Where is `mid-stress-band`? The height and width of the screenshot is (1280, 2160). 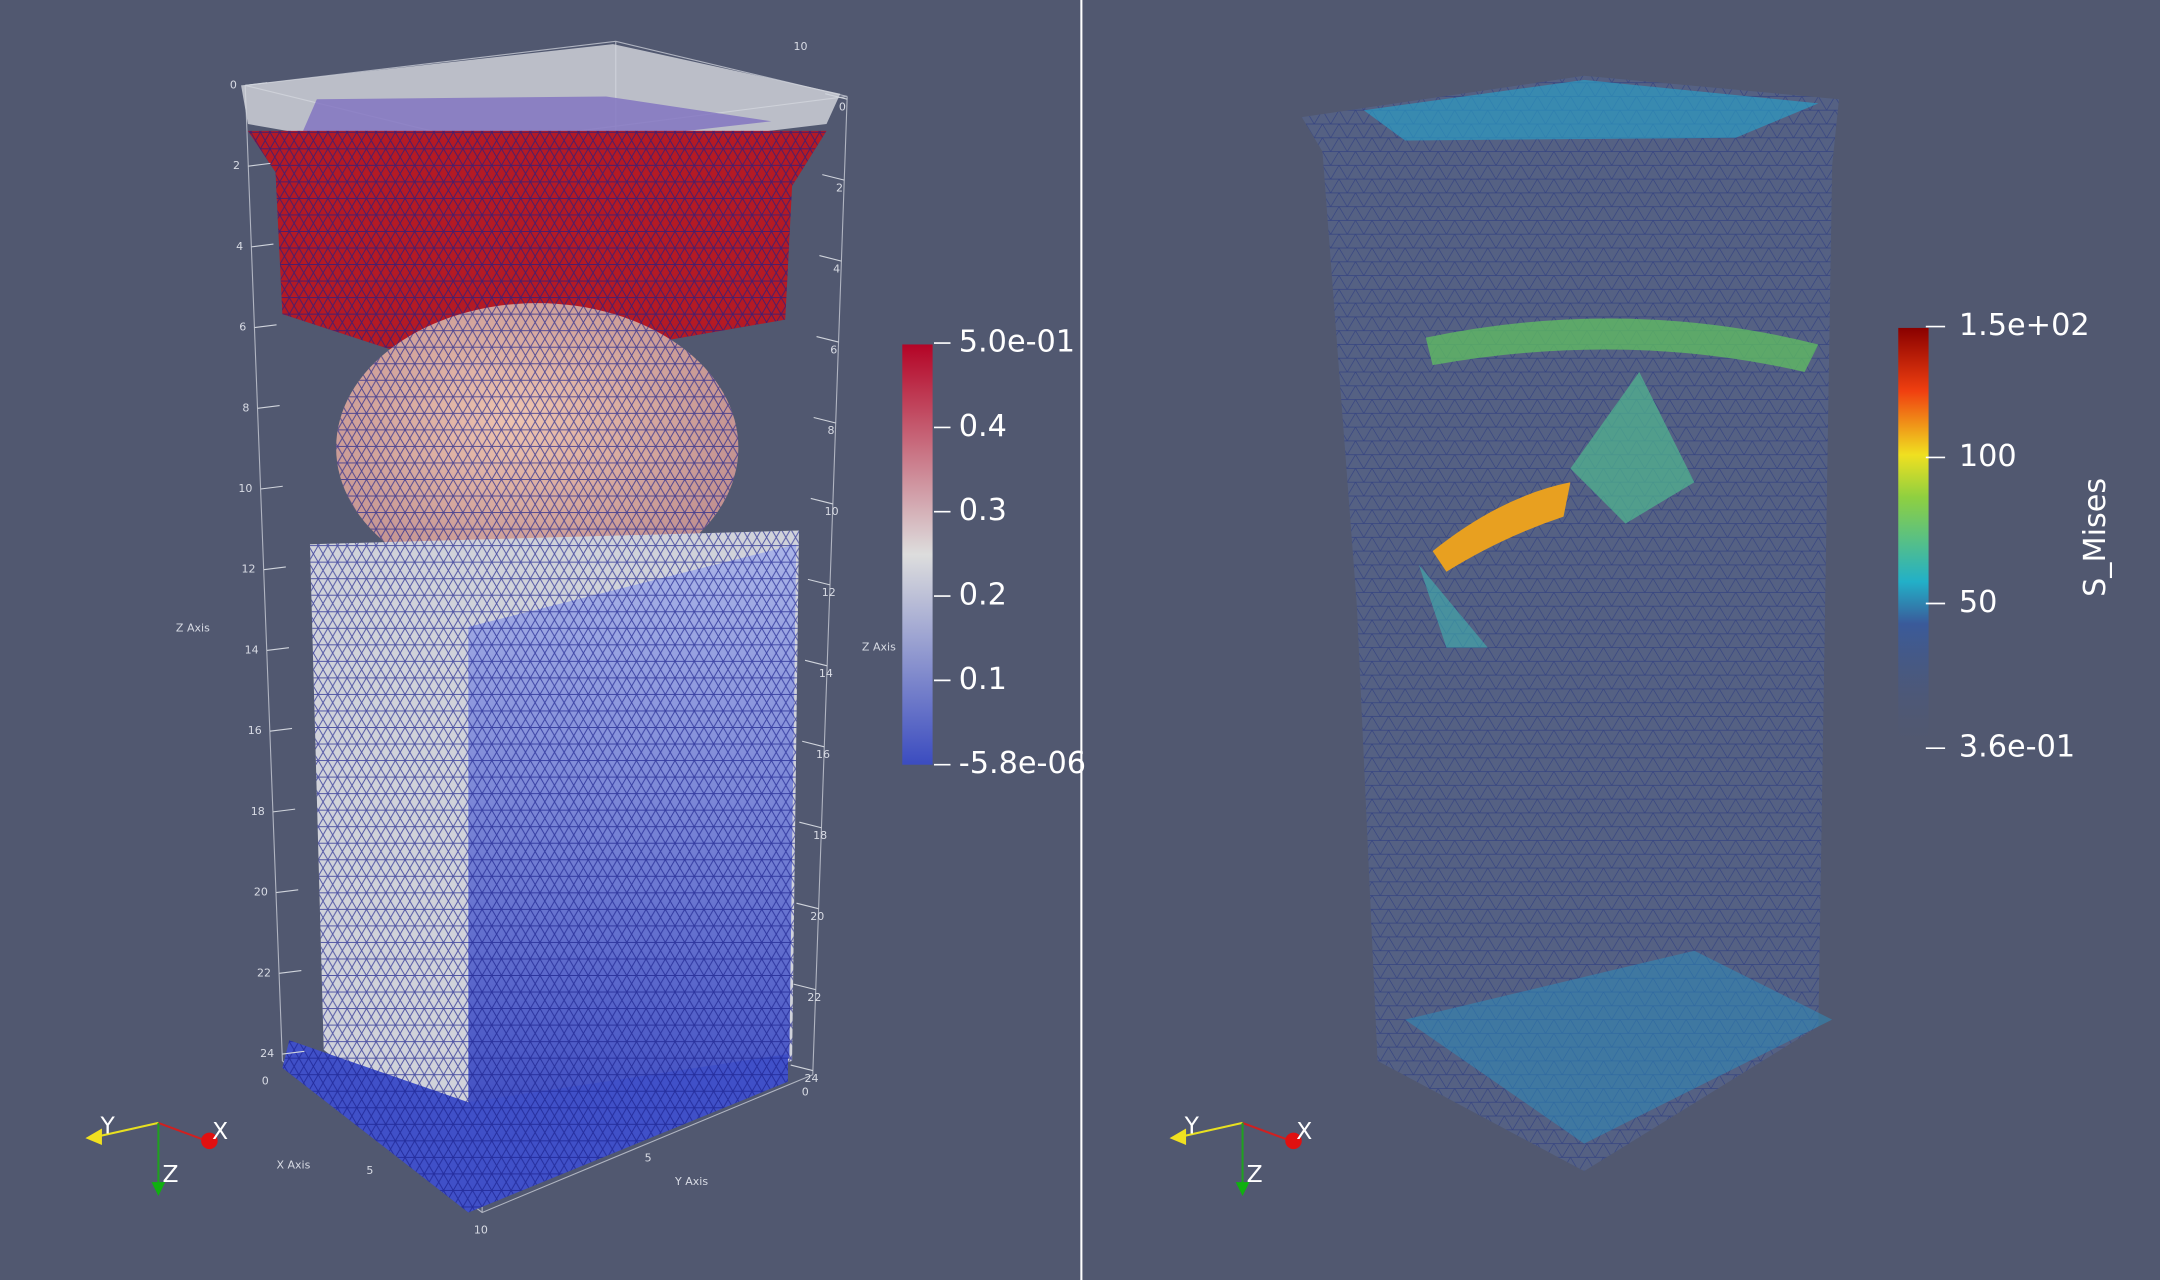
mid-stress-band is located at coordinates (1622, 345).